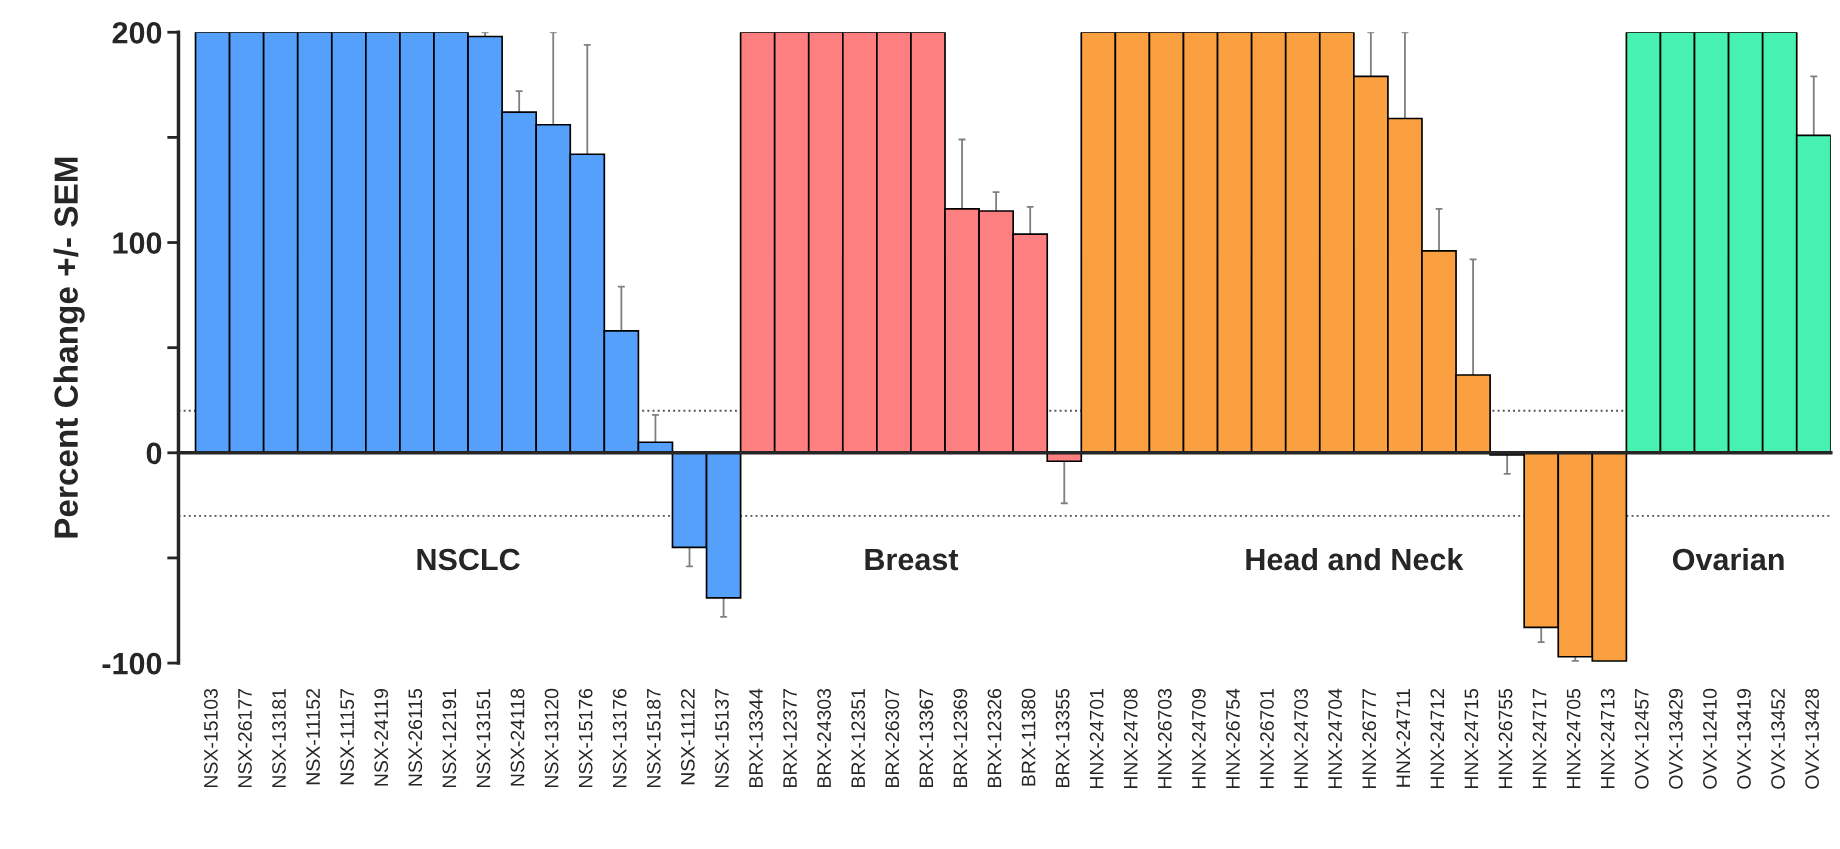 The width and height of the screenshot is (1840, 849). What do you see at coordinates (245, 738) in the screenshot?
I see `x-tick-label: NSX-26177` at bounding box center [245, 738].